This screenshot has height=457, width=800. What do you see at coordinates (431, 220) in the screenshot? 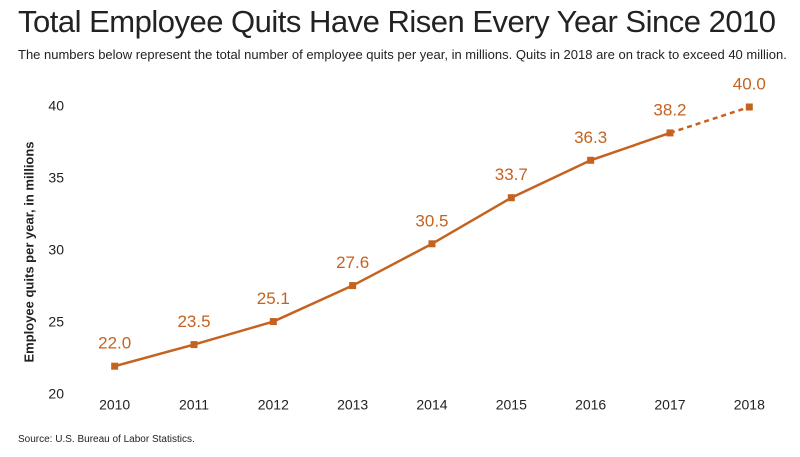
I see `data-label: 30.5` at bounding box center [431, 220].